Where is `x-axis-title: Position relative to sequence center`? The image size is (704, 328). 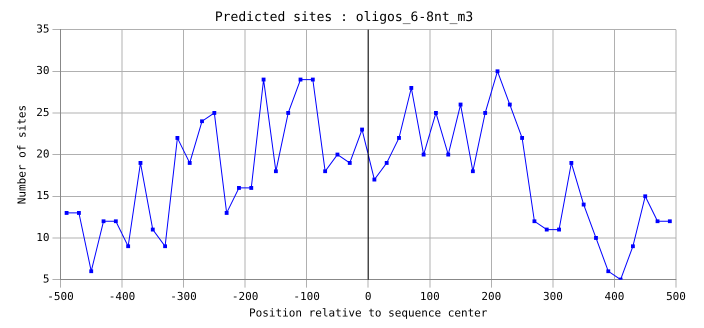 x-axis-title: Position relative to sequence center is located at coordinates (368, 313).